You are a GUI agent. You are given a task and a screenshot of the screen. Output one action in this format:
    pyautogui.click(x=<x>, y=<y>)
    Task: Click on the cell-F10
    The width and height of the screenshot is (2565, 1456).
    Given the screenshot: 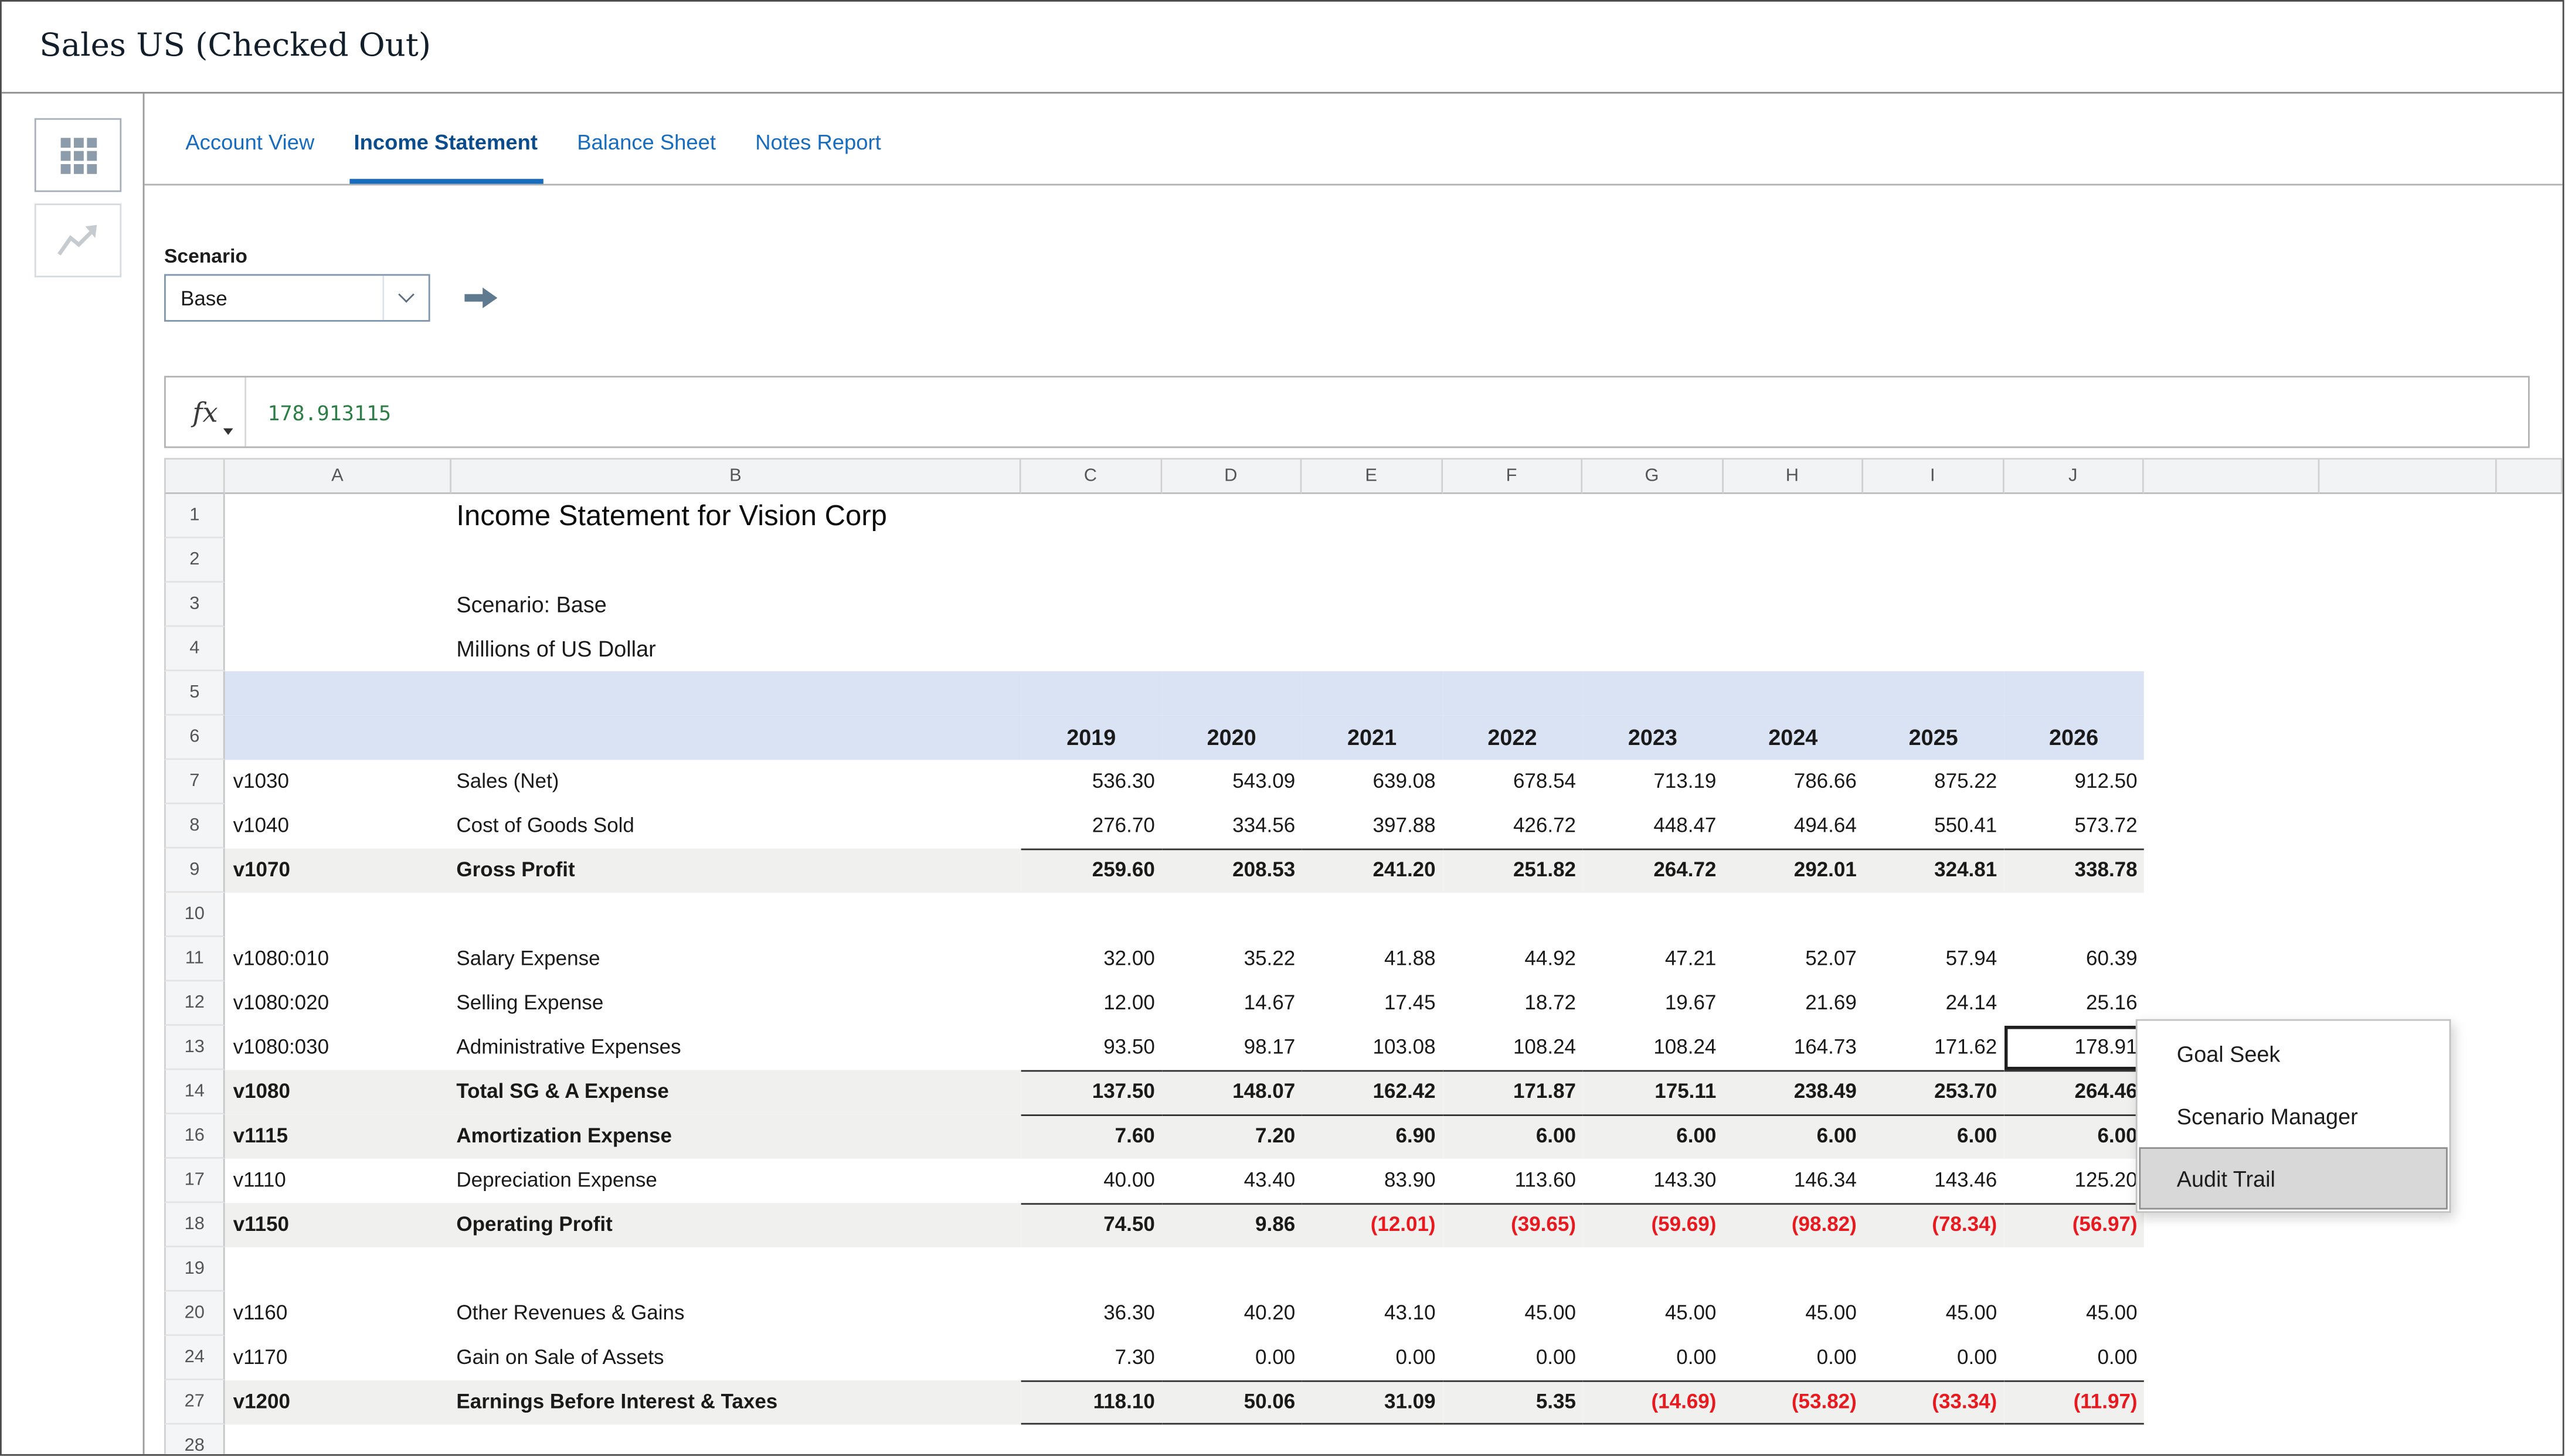 What is the action you would take?
    pyautogui.click(x=1512, y=915)
    